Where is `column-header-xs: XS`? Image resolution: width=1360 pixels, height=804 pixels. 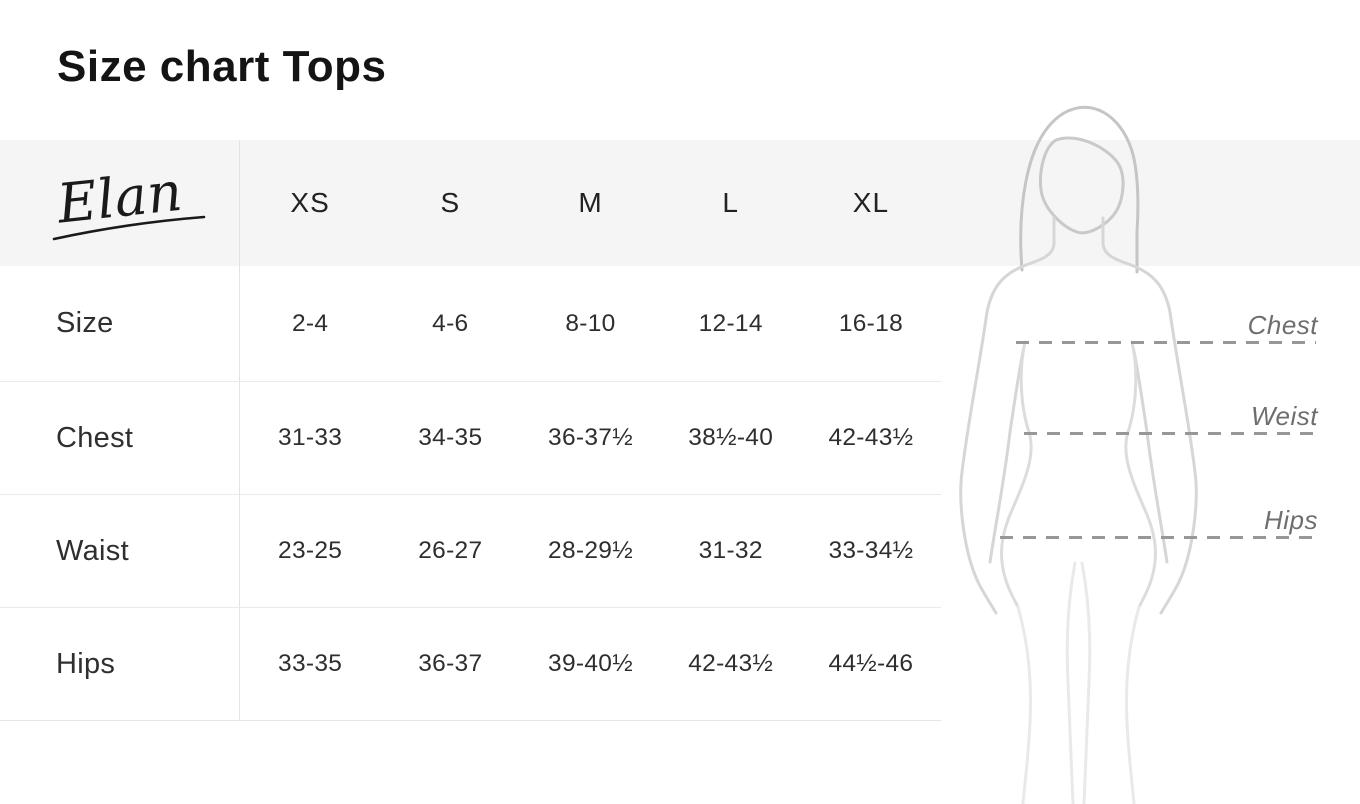 column-header-xs: XS is located at coordinates (310, 202).